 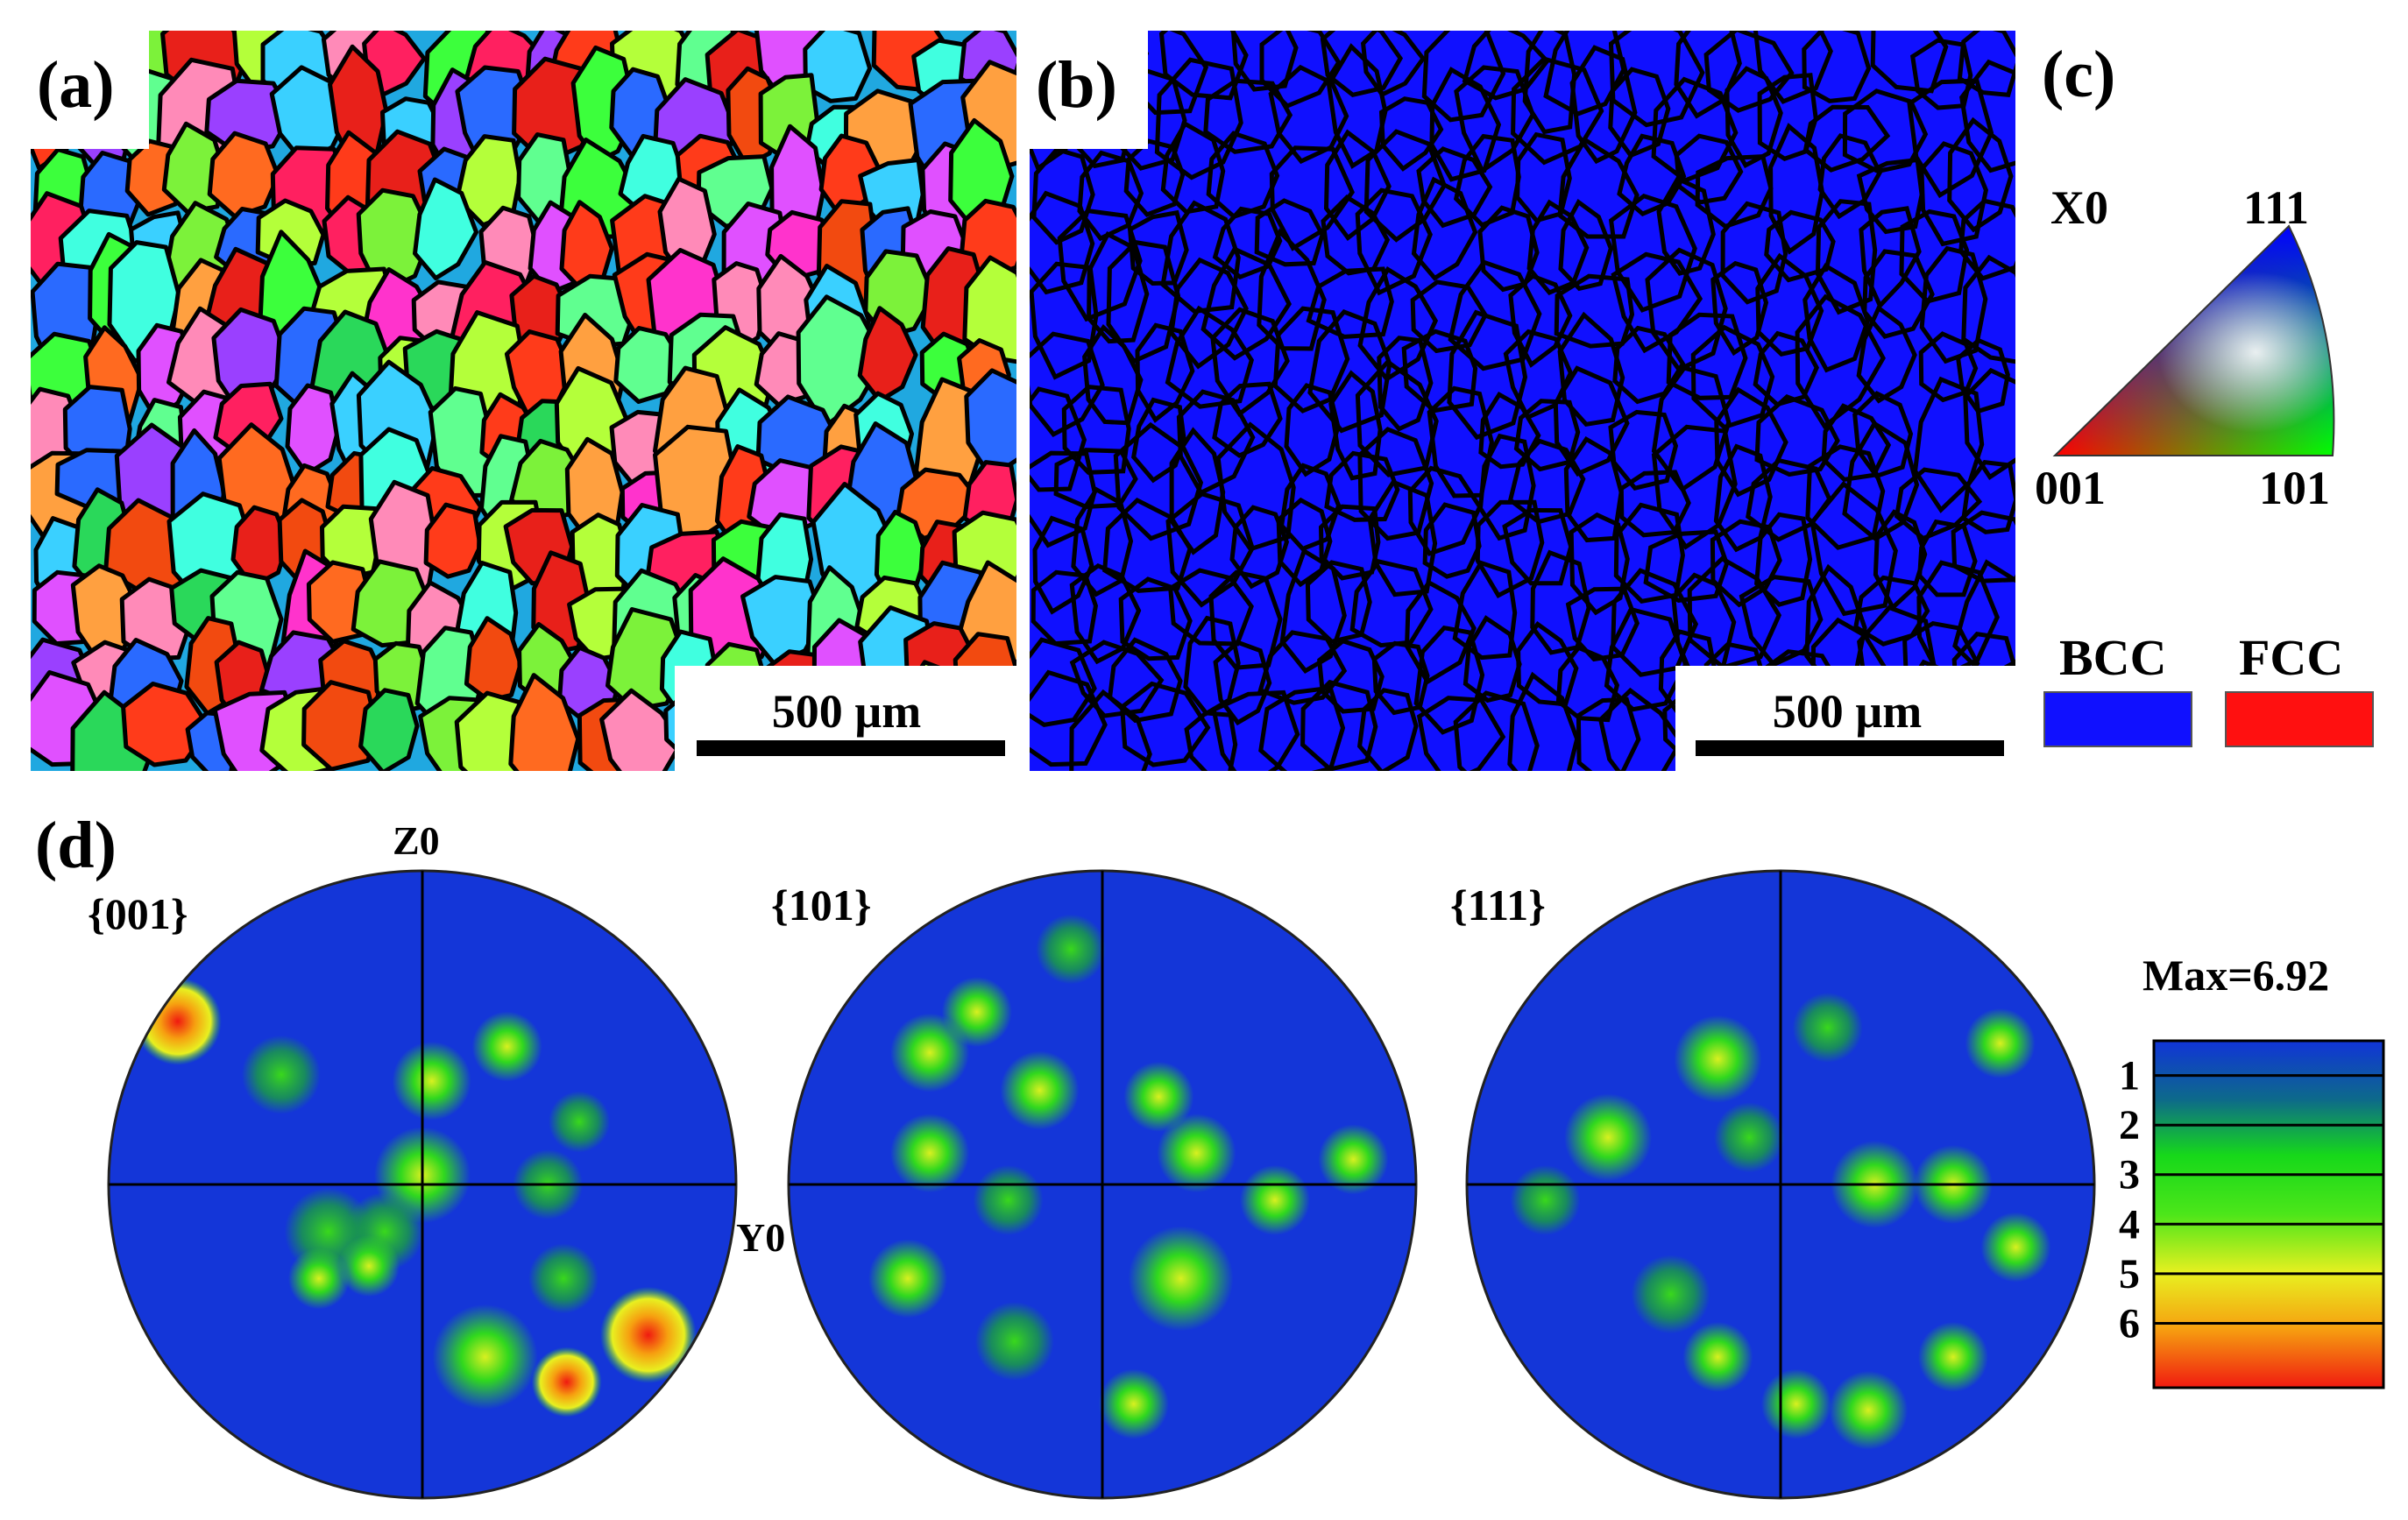 I want to click on colorbar-tick-label: 1, so click(x=2129, y=1076).